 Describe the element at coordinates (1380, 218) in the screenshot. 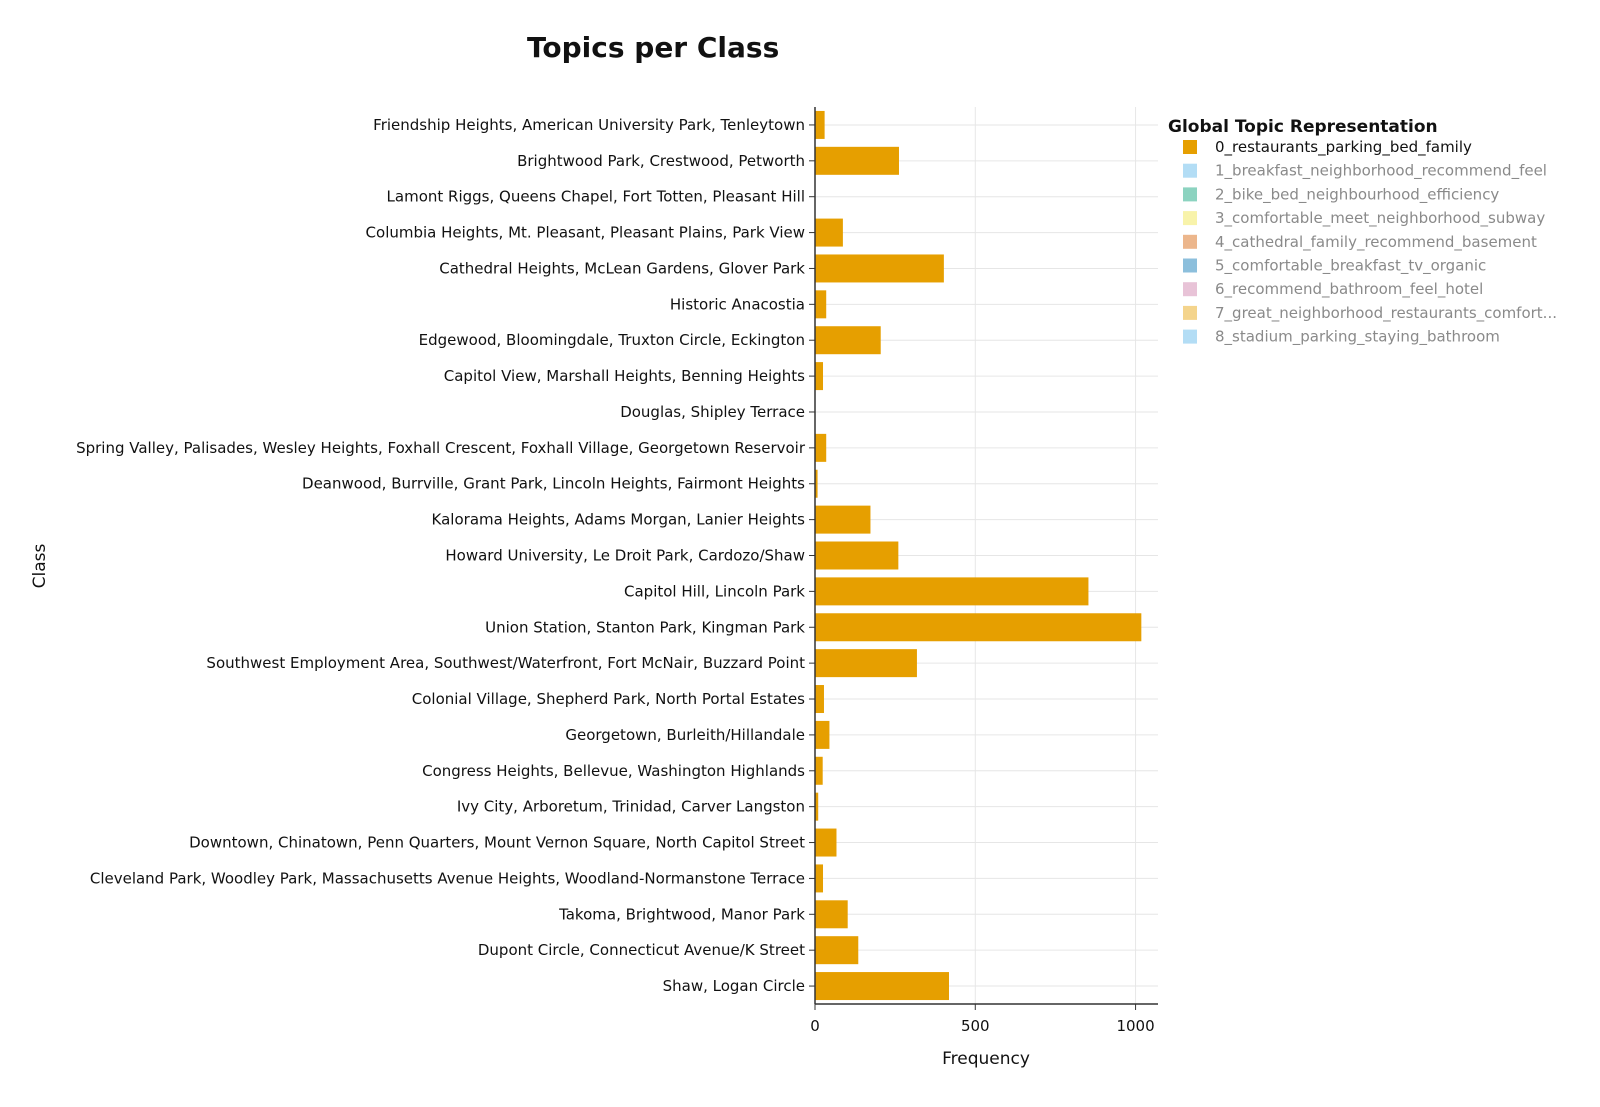

I see `legend-label: 3_comfortable_meet_neighborhood_subway` at that location.